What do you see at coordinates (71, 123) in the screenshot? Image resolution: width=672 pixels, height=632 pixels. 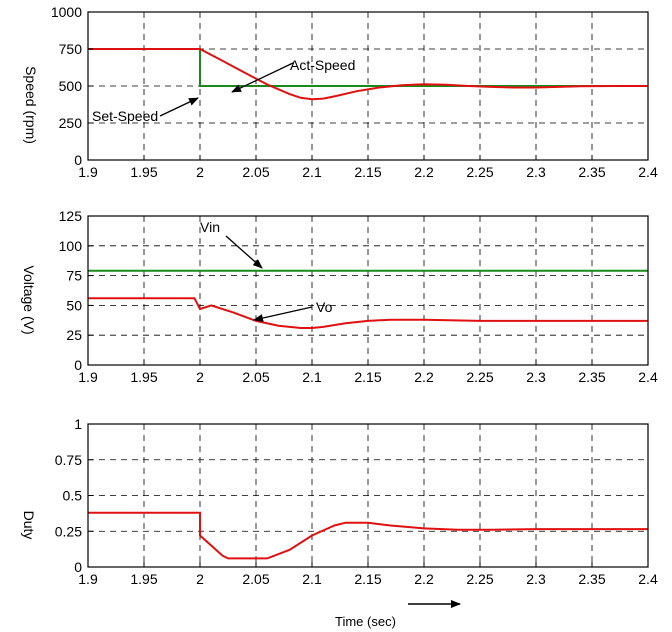 I see `y-tick-label: 250` at bounding box center [71, 123].